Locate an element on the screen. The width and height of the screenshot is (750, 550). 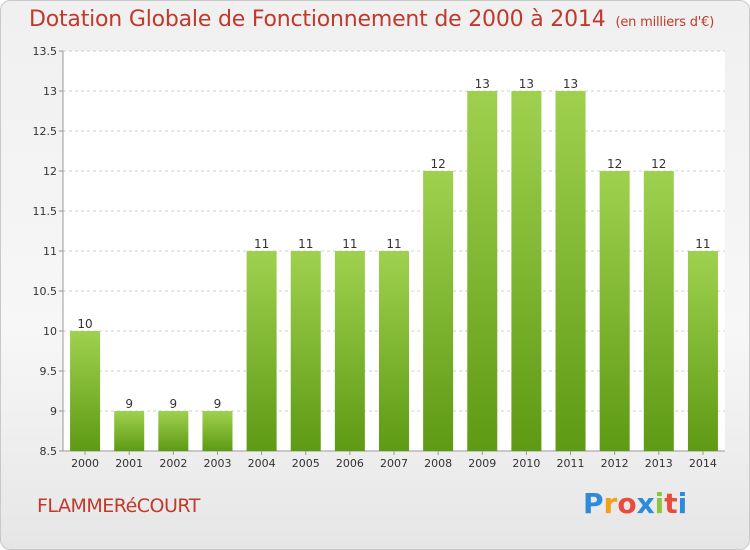
y-tick-label: 9.5 is located at coordinates (49, 371).